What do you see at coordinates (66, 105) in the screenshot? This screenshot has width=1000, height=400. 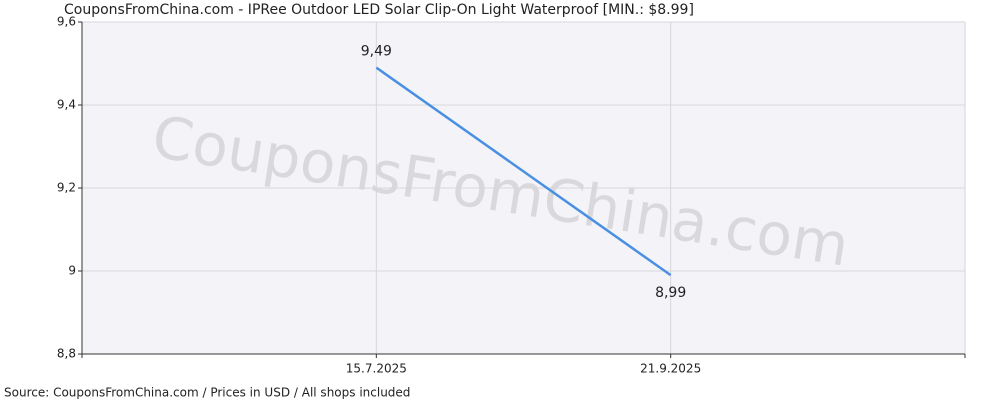 I see `y-tick-label: 9,4` at bounding box center [66, 105].